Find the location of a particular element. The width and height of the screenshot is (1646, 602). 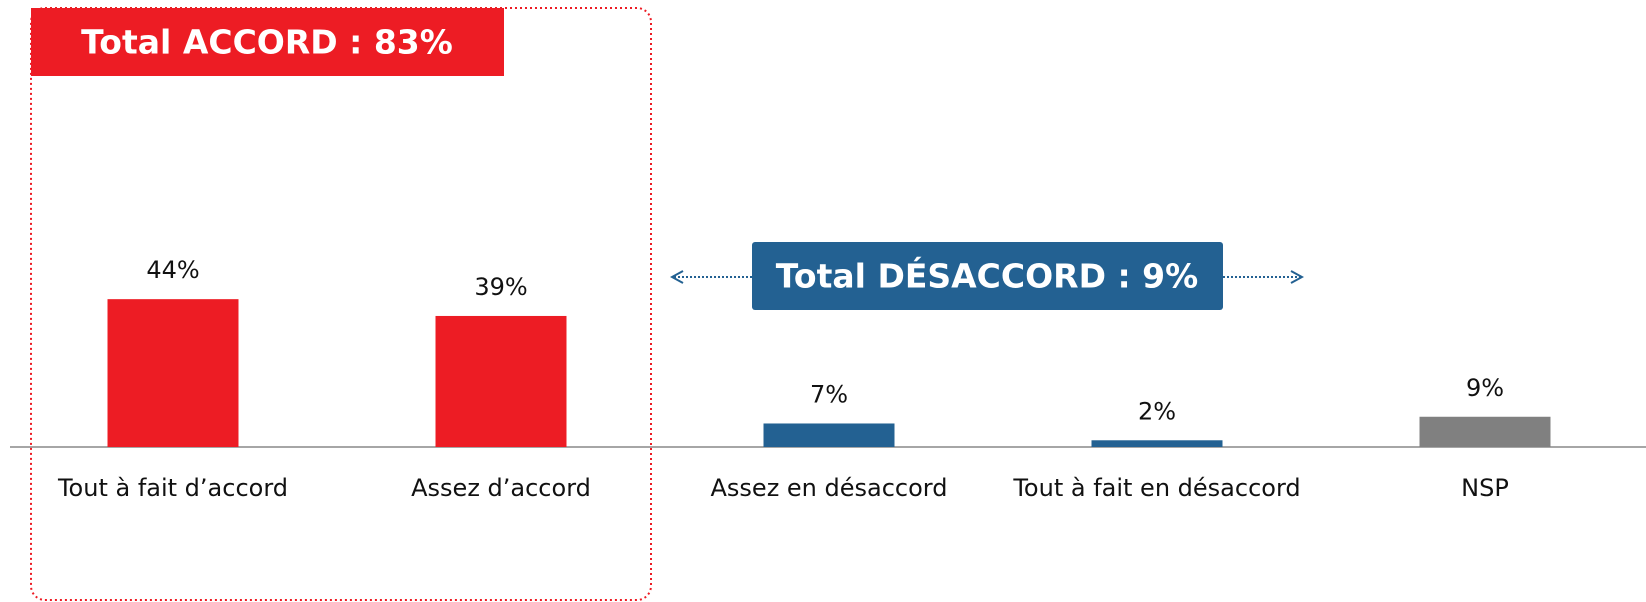

value-label: 2% is located at coordinates (1157, 411).